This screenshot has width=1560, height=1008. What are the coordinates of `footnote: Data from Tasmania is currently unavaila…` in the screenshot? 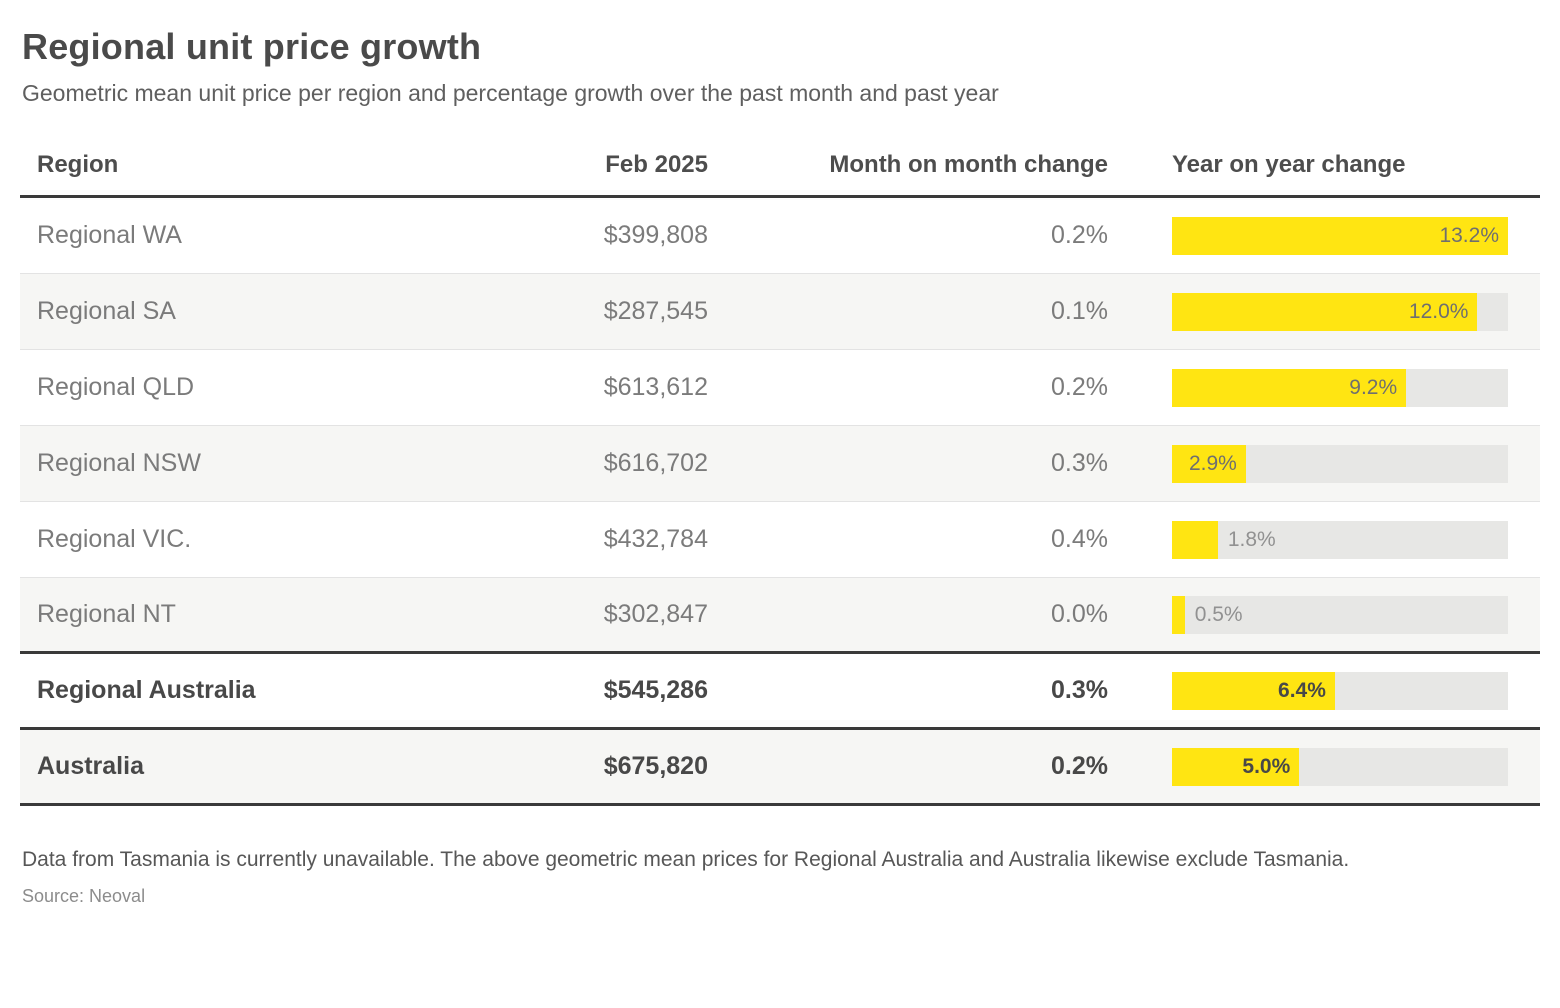 It's located at (686, 859).